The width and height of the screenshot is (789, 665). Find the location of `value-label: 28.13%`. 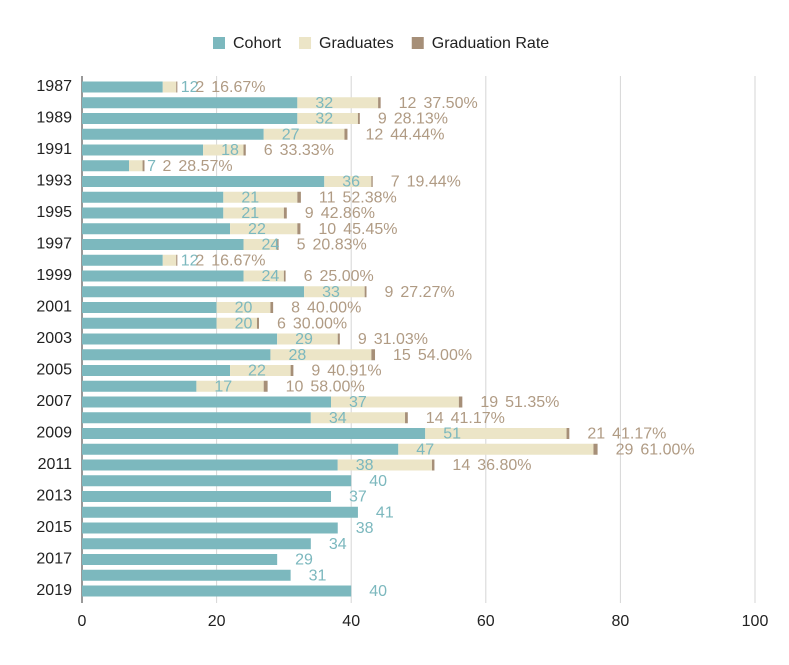

value-label: 28.13% is located at coordinates (421, 119).